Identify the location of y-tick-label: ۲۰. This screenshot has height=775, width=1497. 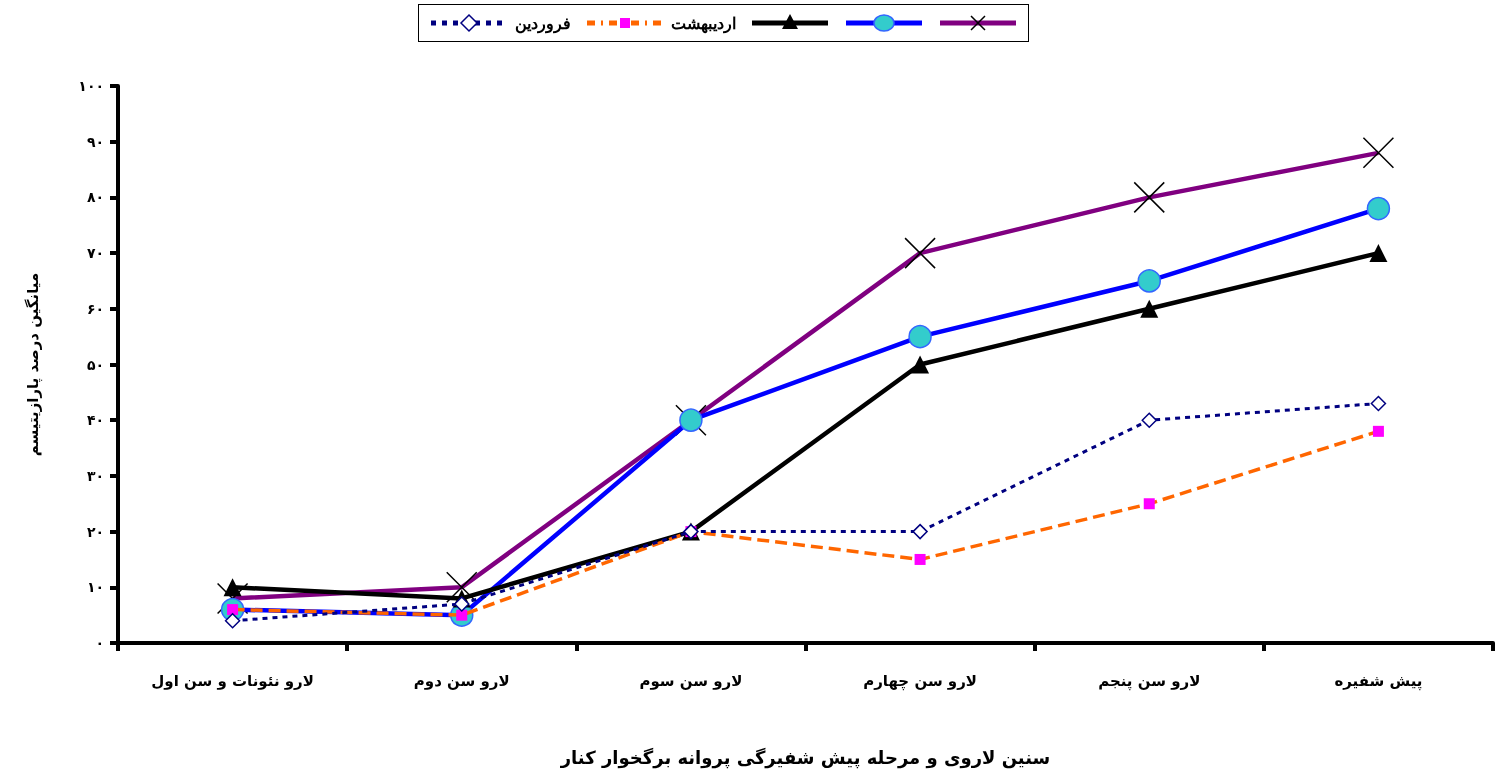
(95, 531).